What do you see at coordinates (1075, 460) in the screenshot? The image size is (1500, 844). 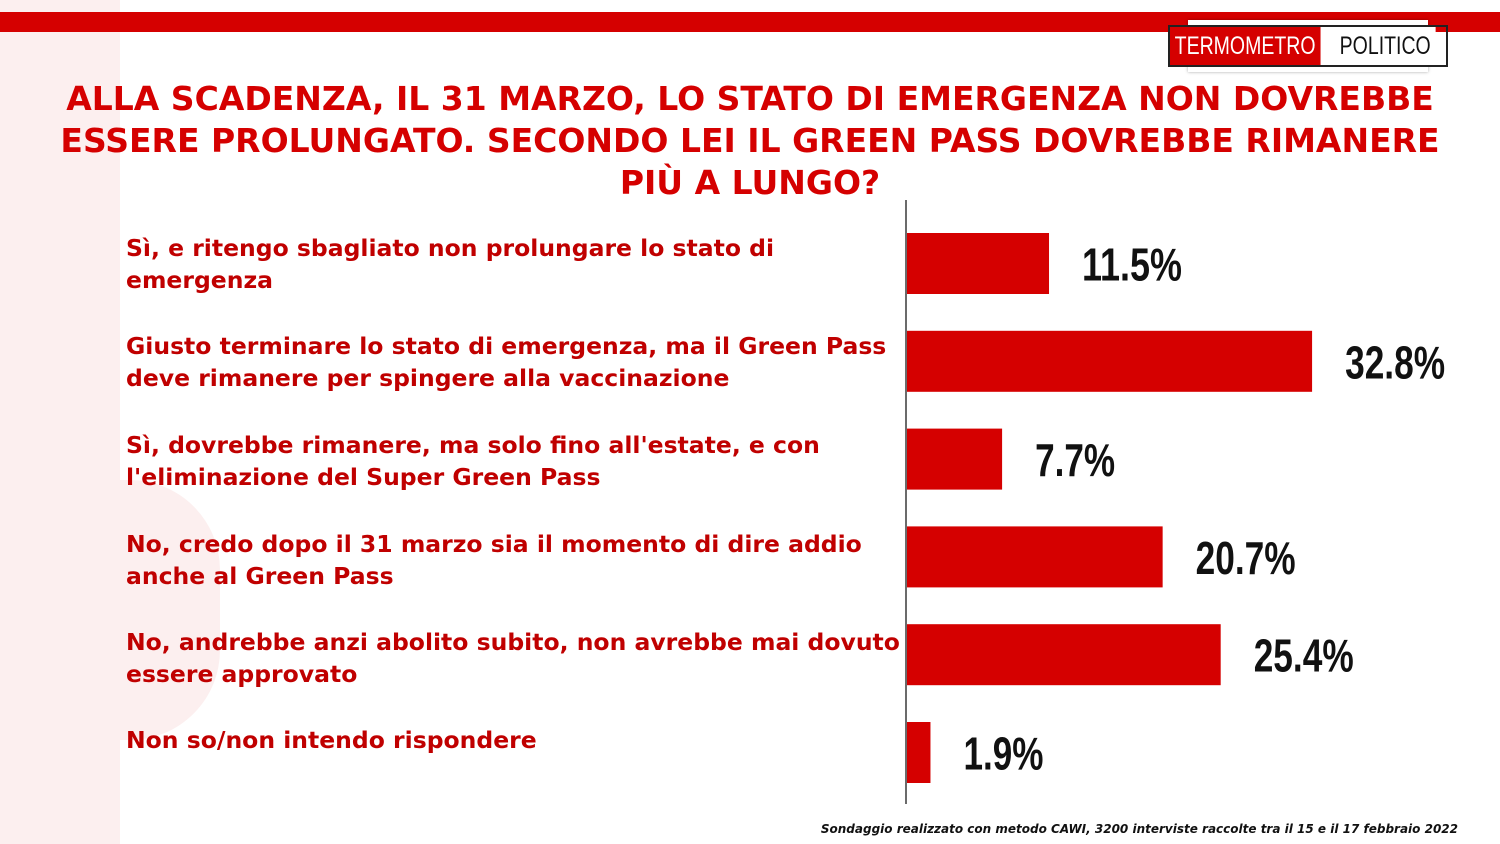 I see `data-label-3: 7.7%` at bounding box center [1075, 460].